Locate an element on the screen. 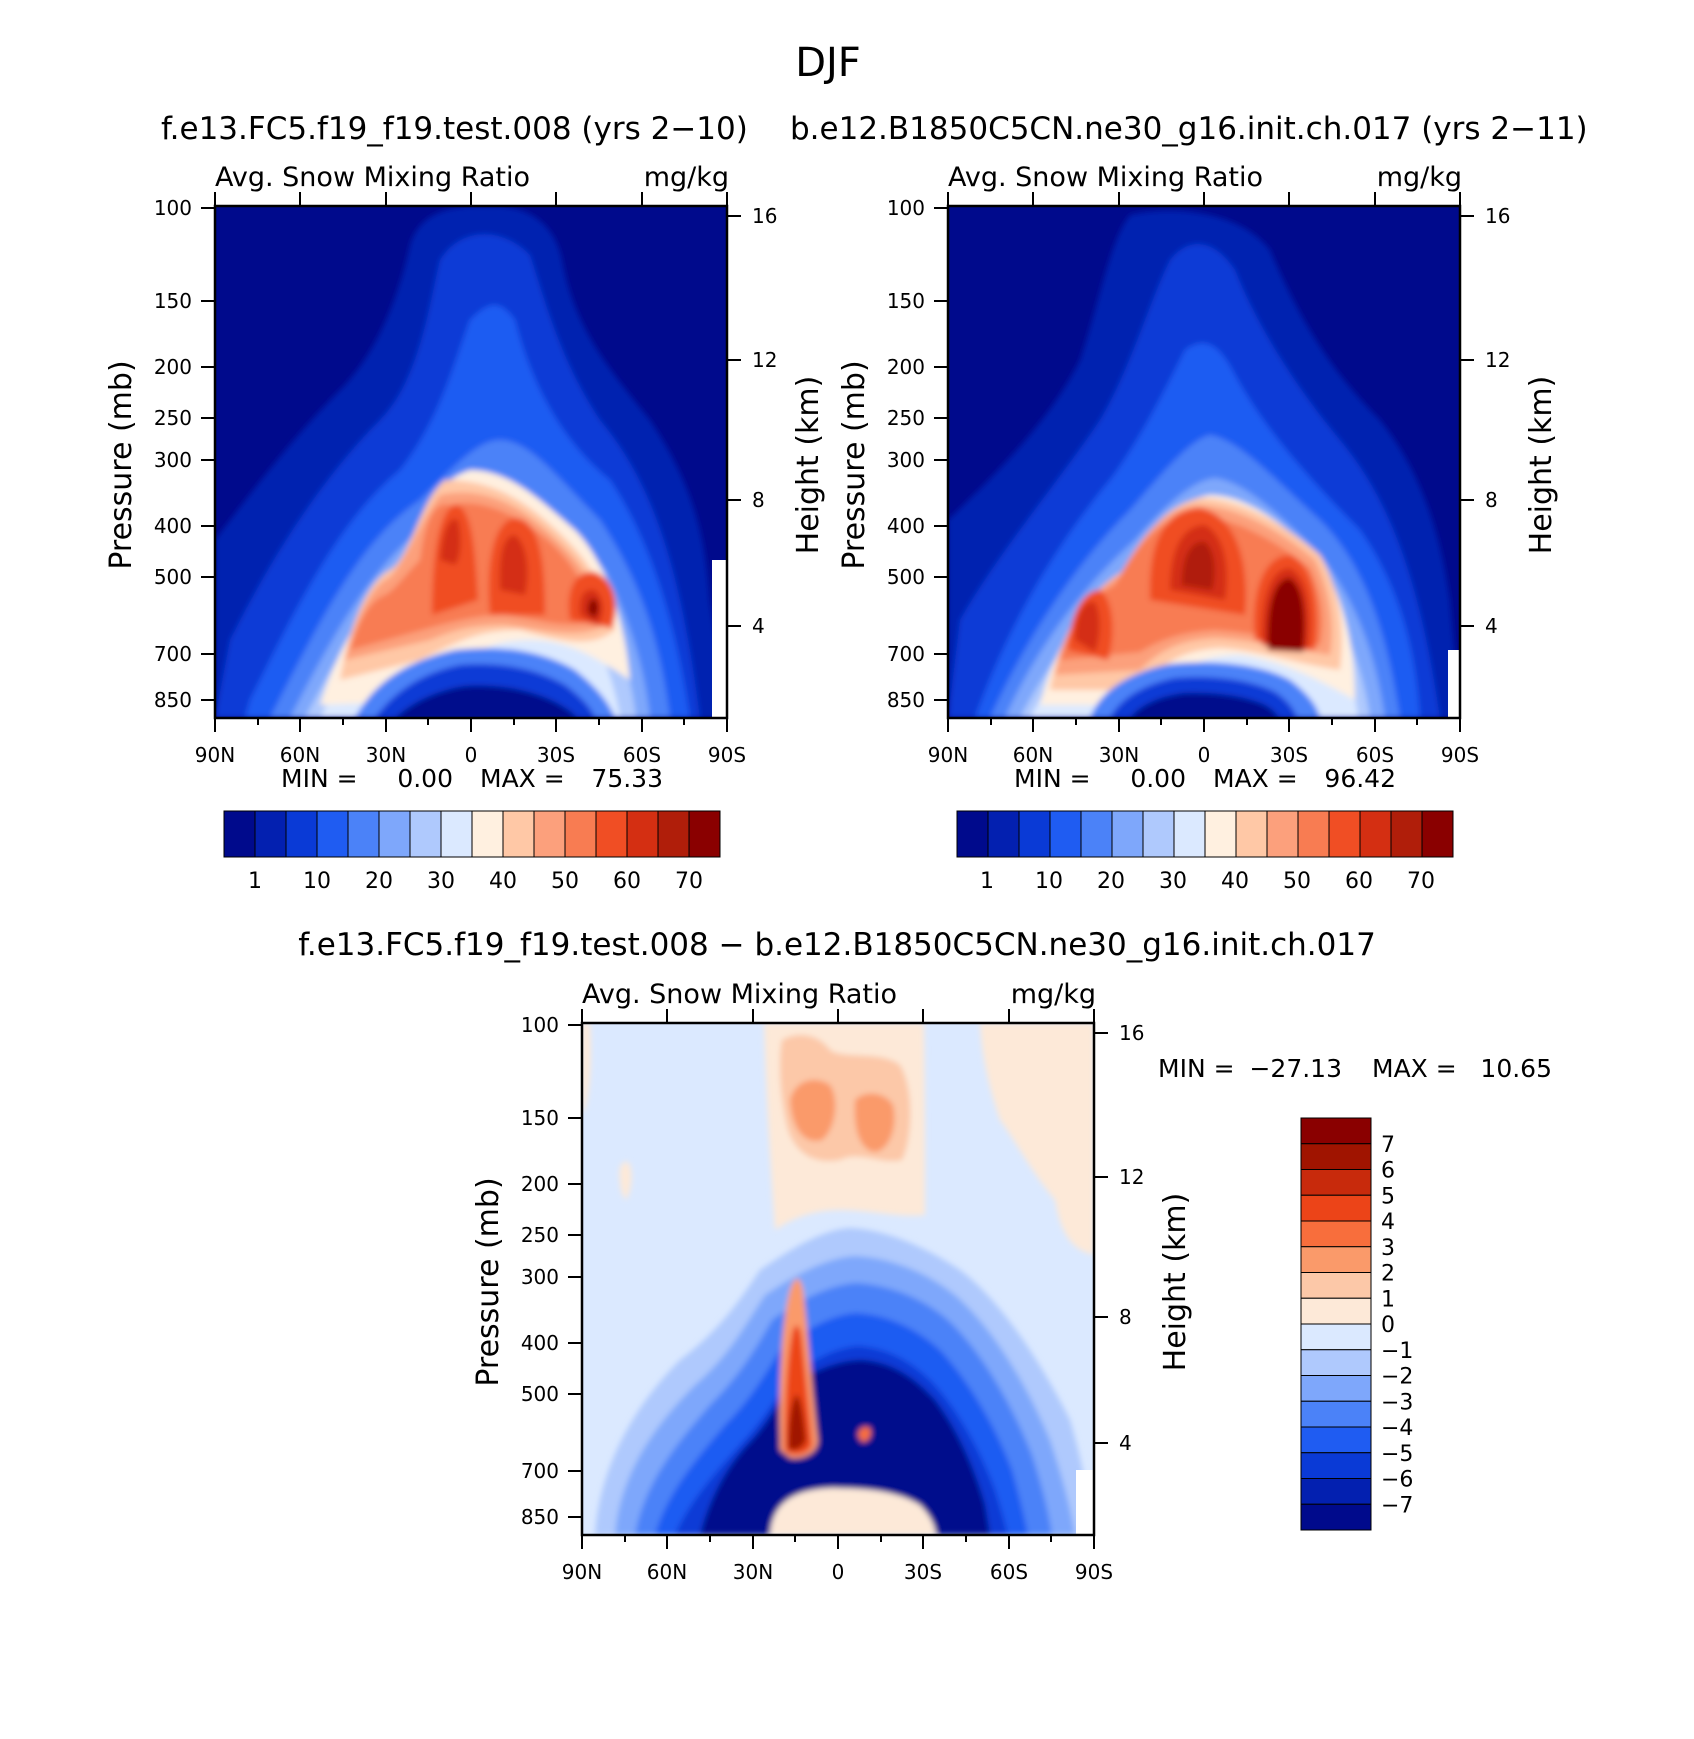 The image size is (1694, 1739). panel-left-colorbar is located at coordinates (472, 834).